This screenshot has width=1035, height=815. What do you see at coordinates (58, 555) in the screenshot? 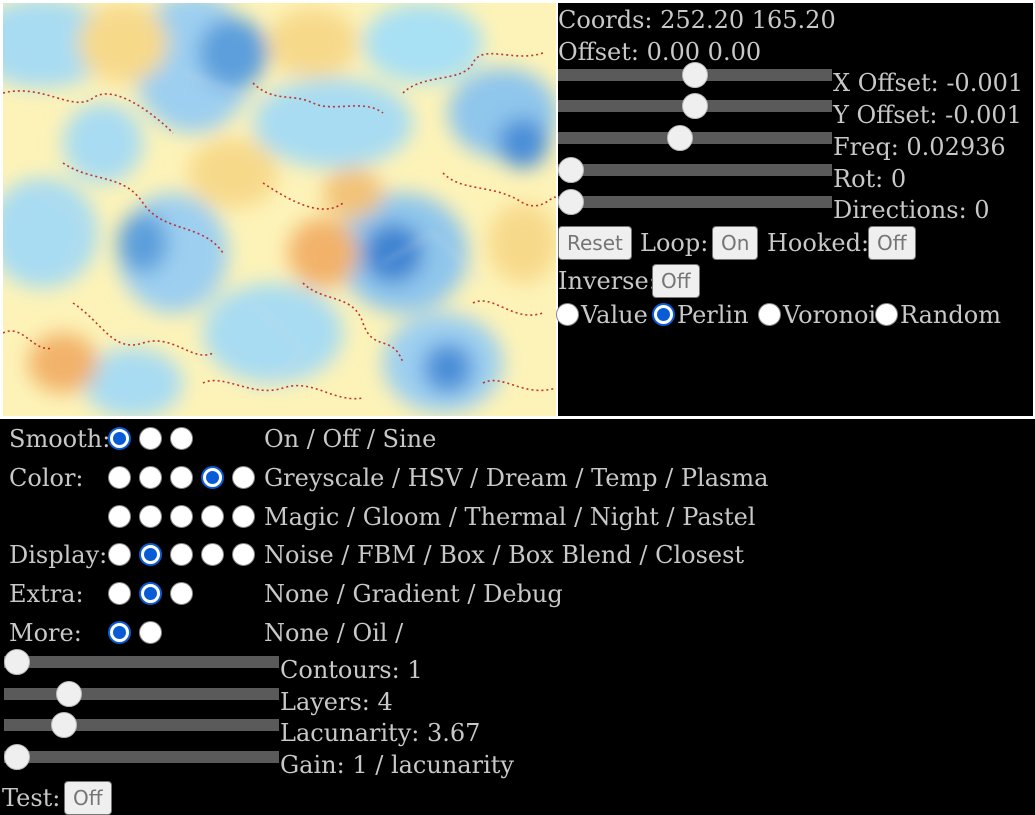
I see `display-label: Display:` at bounding box center [58, 555].